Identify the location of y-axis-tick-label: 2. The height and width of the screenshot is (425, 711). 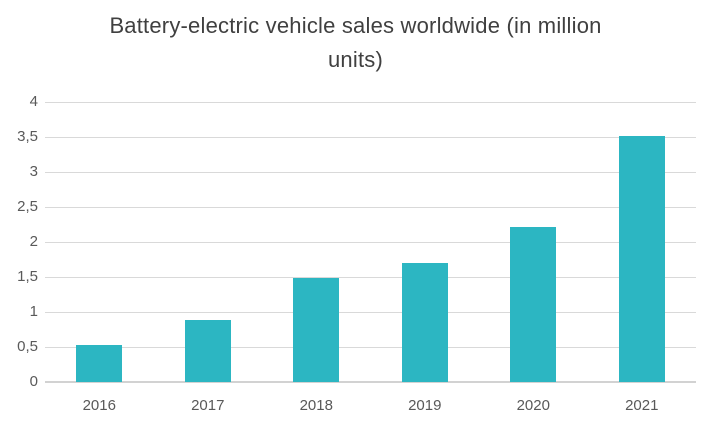
(33, 241).